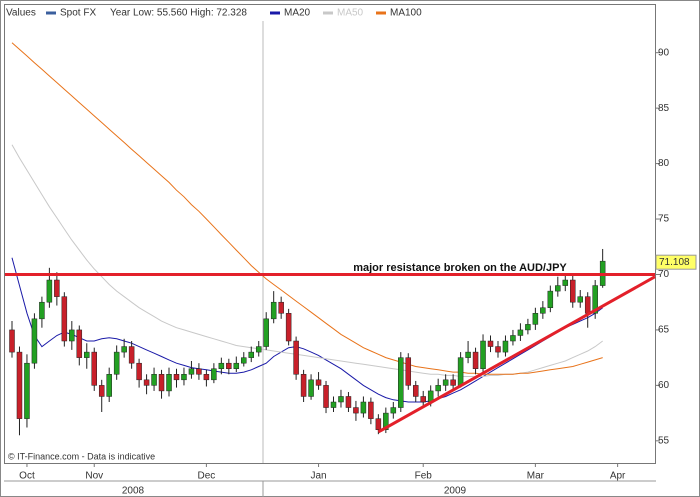 This screenshot has height=497, width=700. What do you see at coordinates (455, 491) in the screenshot?
I see `year-label: 2009` at bounding box center [455, 491].